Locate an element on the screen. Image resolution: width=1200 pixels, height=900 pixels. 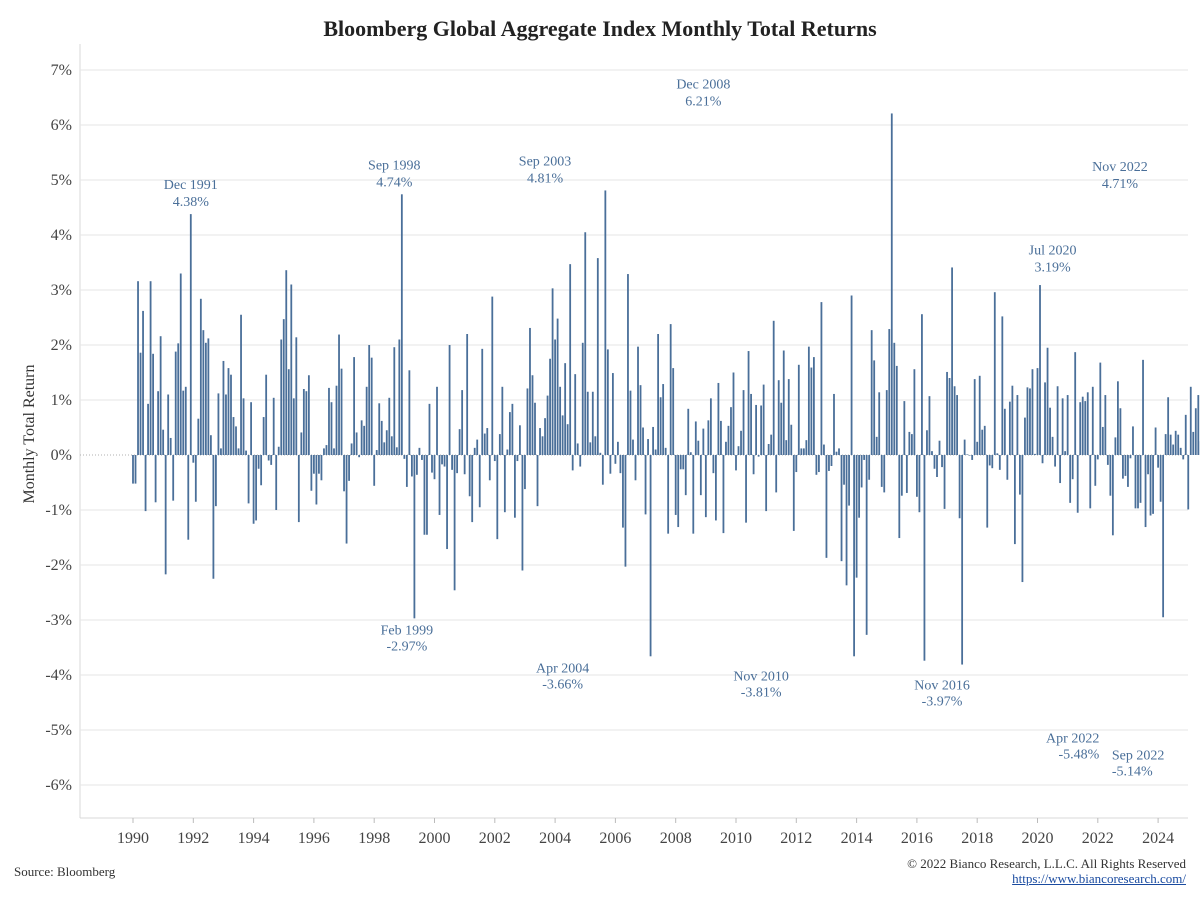
x-tick-label: 2020 is located at coordinates (1038, 838).